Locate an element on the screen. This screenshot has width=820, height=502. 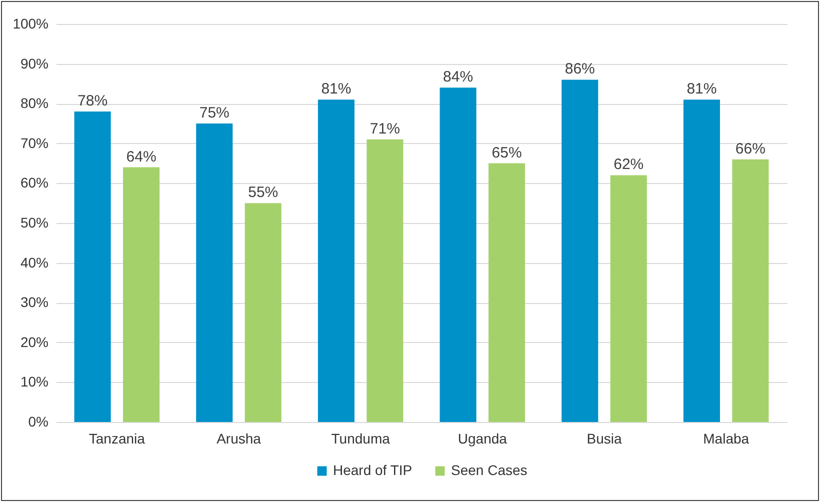
x-tick-label: Malaba is located at coordinates (726, 438).